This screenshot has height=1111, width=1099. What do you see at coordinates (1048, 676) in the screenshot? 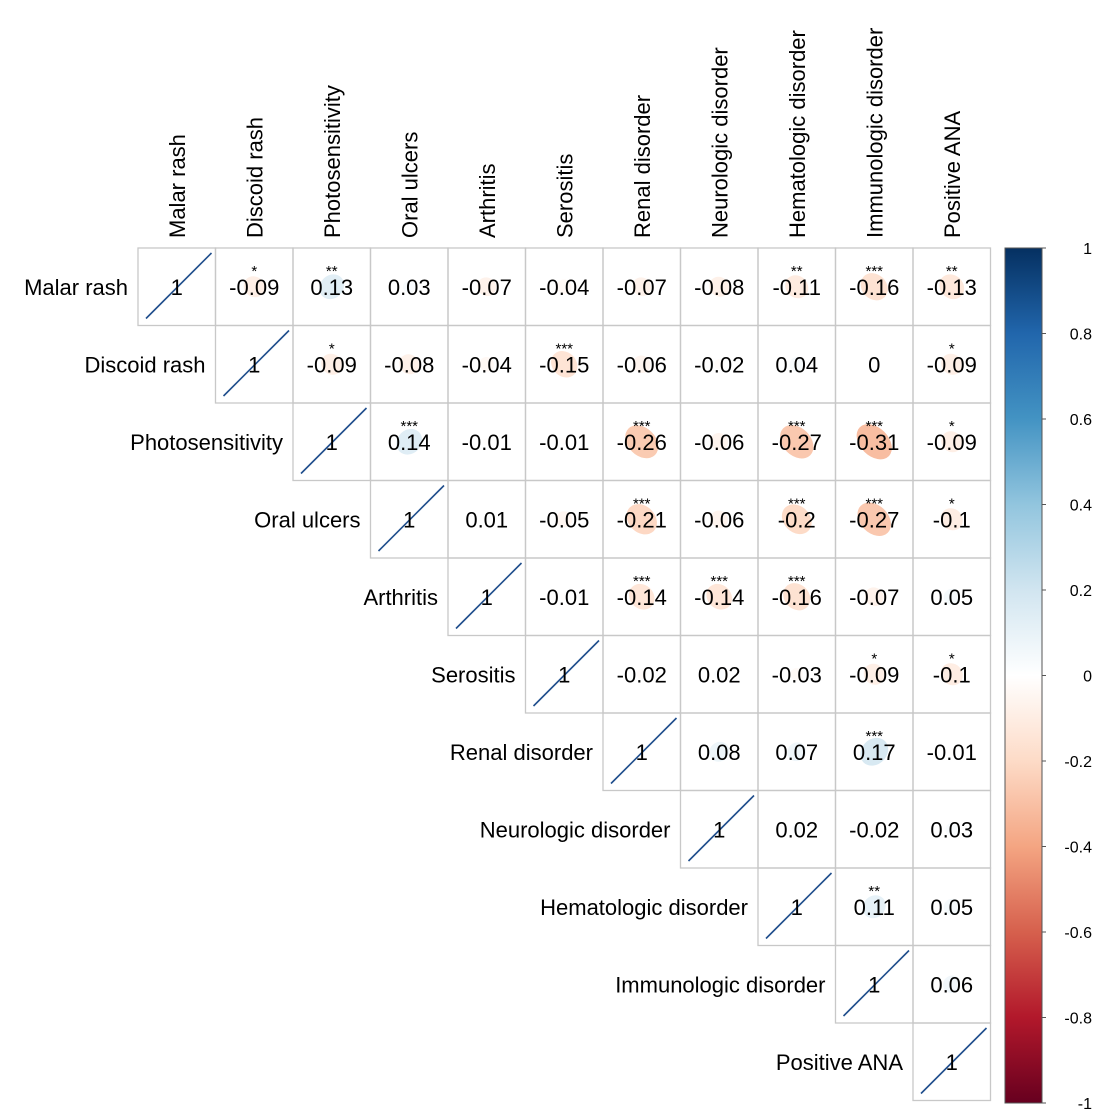
I see `colorbar: 1 0.8 0.6 0.4 0.2 0 -0.2 -0.4 -0.6 -0.8 -1` at bounding box center [1048, 676].